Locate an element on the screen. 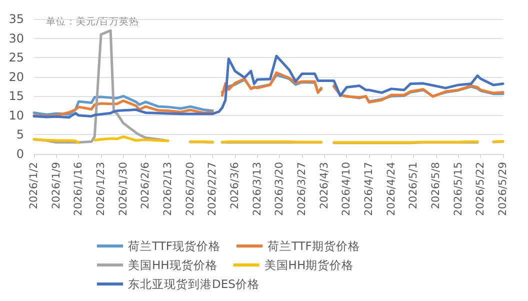 Image resolution: width=528 pixels, height=301 pixels. y-tick-label: 20 is located at coordinates (16, 77).